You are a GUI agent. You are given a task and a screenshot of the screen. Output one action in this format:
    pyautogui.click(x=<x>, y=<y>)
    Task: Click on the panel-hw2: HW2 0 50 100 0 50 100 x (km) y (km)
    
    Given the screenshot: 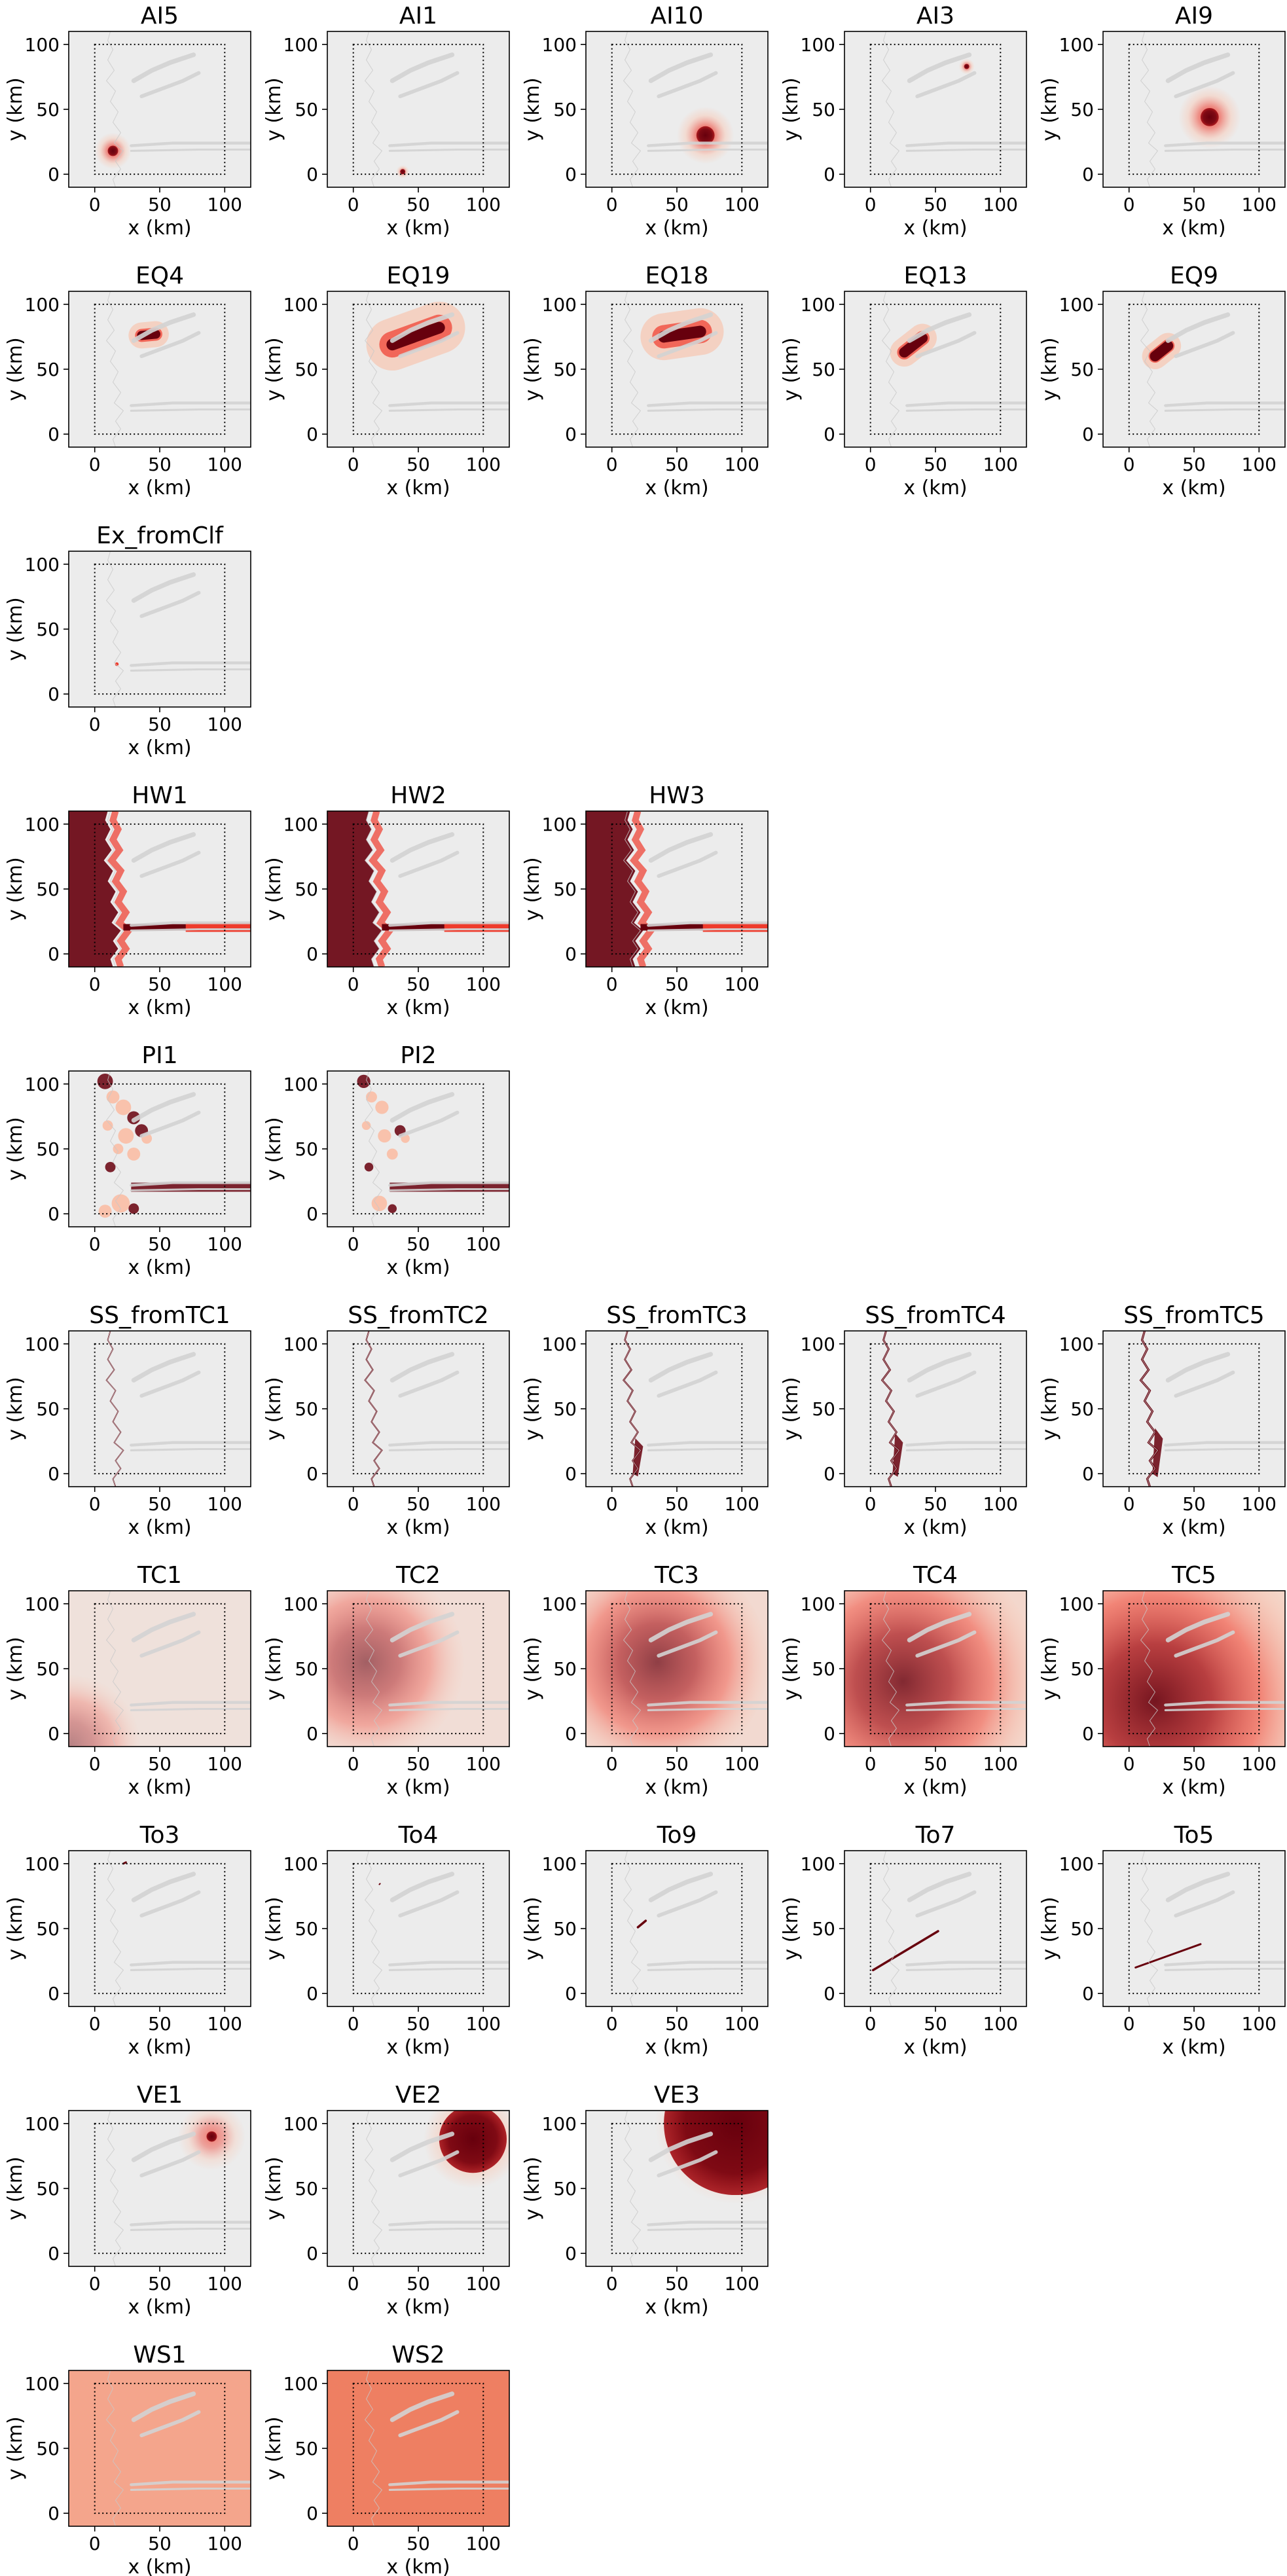 What is the action you would take?
    pyautogui.click(x=387, y=900)
    